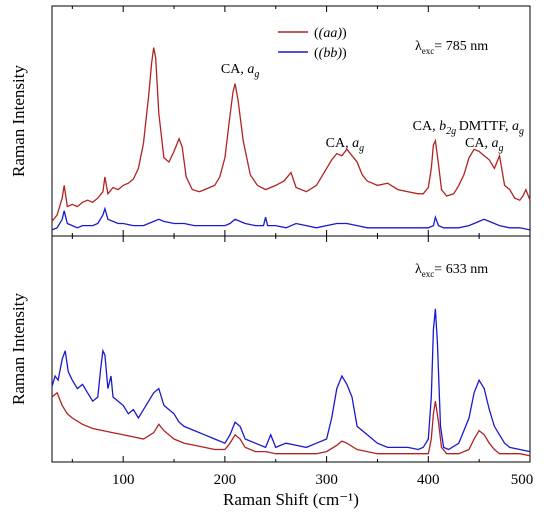  Describe the element at coordinates (225, 480) in the screenshot. I see `x-tick-label: 200` at that location.